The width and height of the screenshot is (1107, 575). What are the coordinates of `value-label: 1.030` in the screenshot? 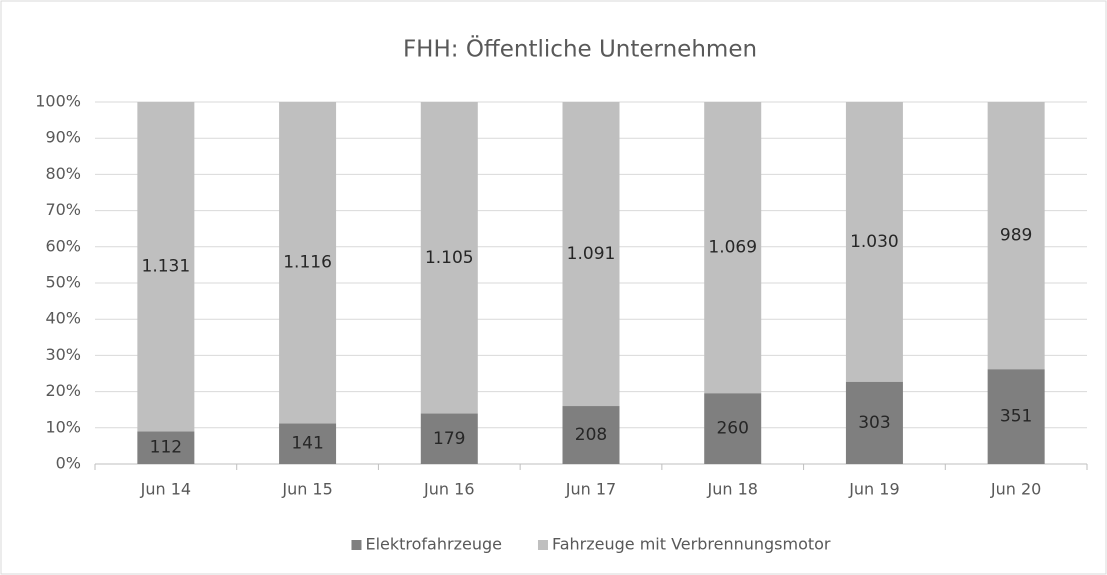 It's located at (874, 242).